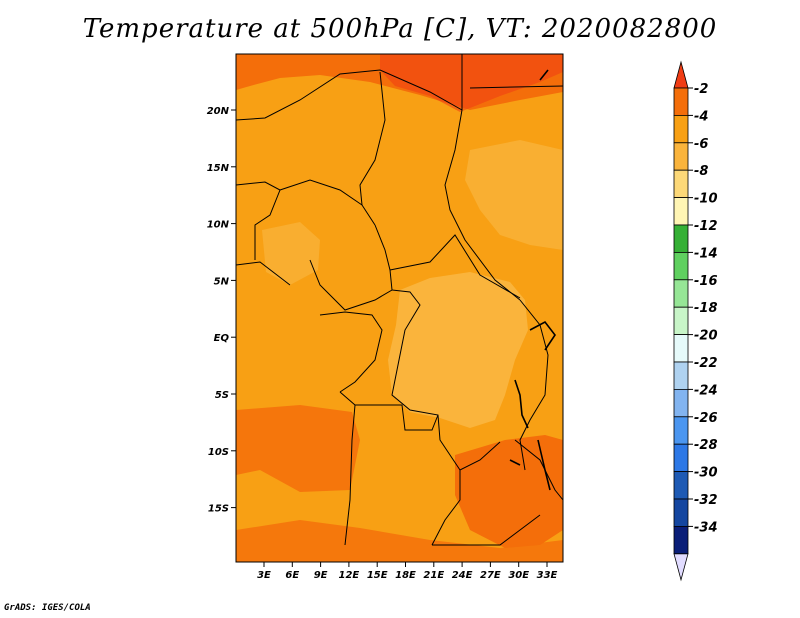 The image size is (800, 618). What do you see at coordinates (518, 575) in the screenshot?
I see `lon-label: 30E` at bounding box center [518, 575].